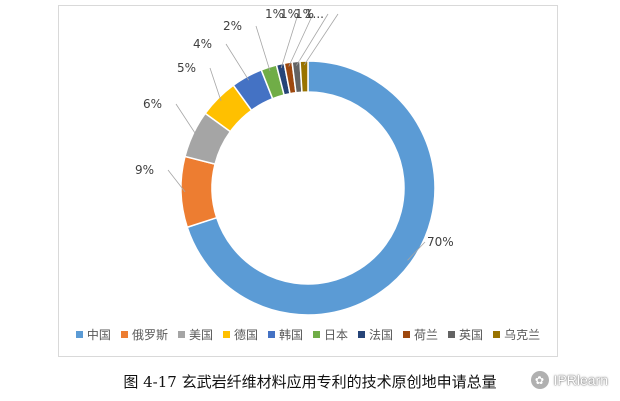  What do you see at coordinates (580, 380) in the screenshot?
I see `watermark-text: IPRlearn` at bounding box center [580, 380].